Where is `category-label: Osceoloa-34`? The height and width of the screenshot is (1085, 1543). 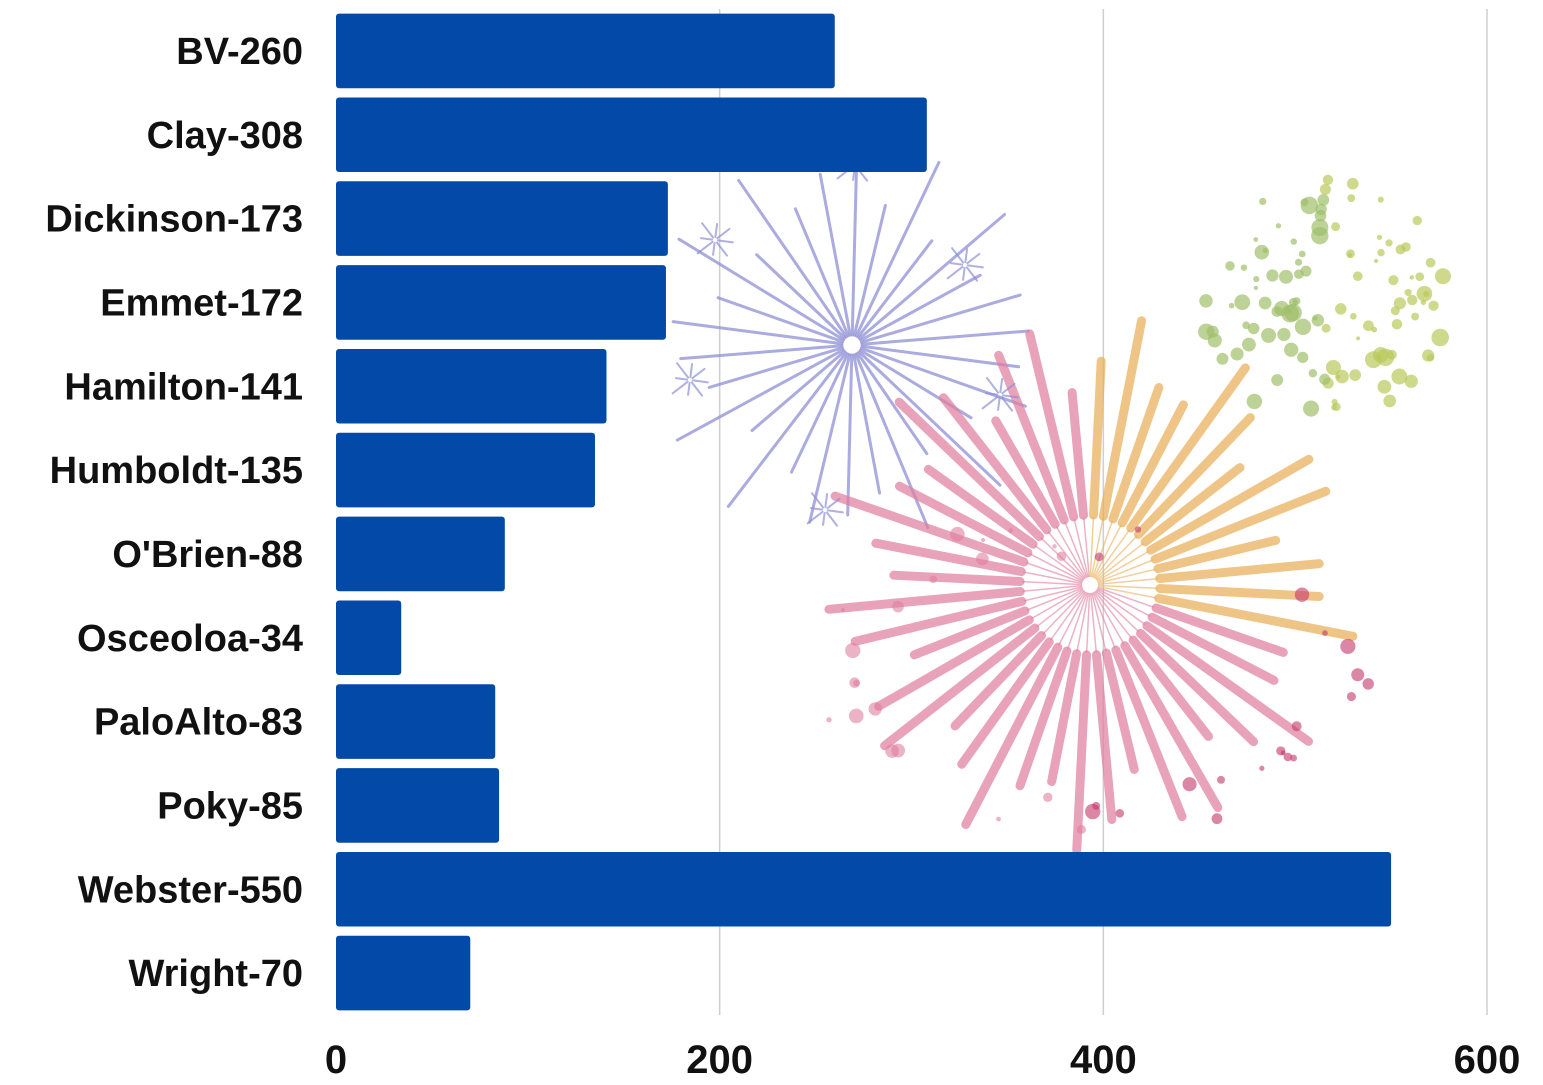 category-label: Osceoloa-34 is located at coordinates (190, 639).